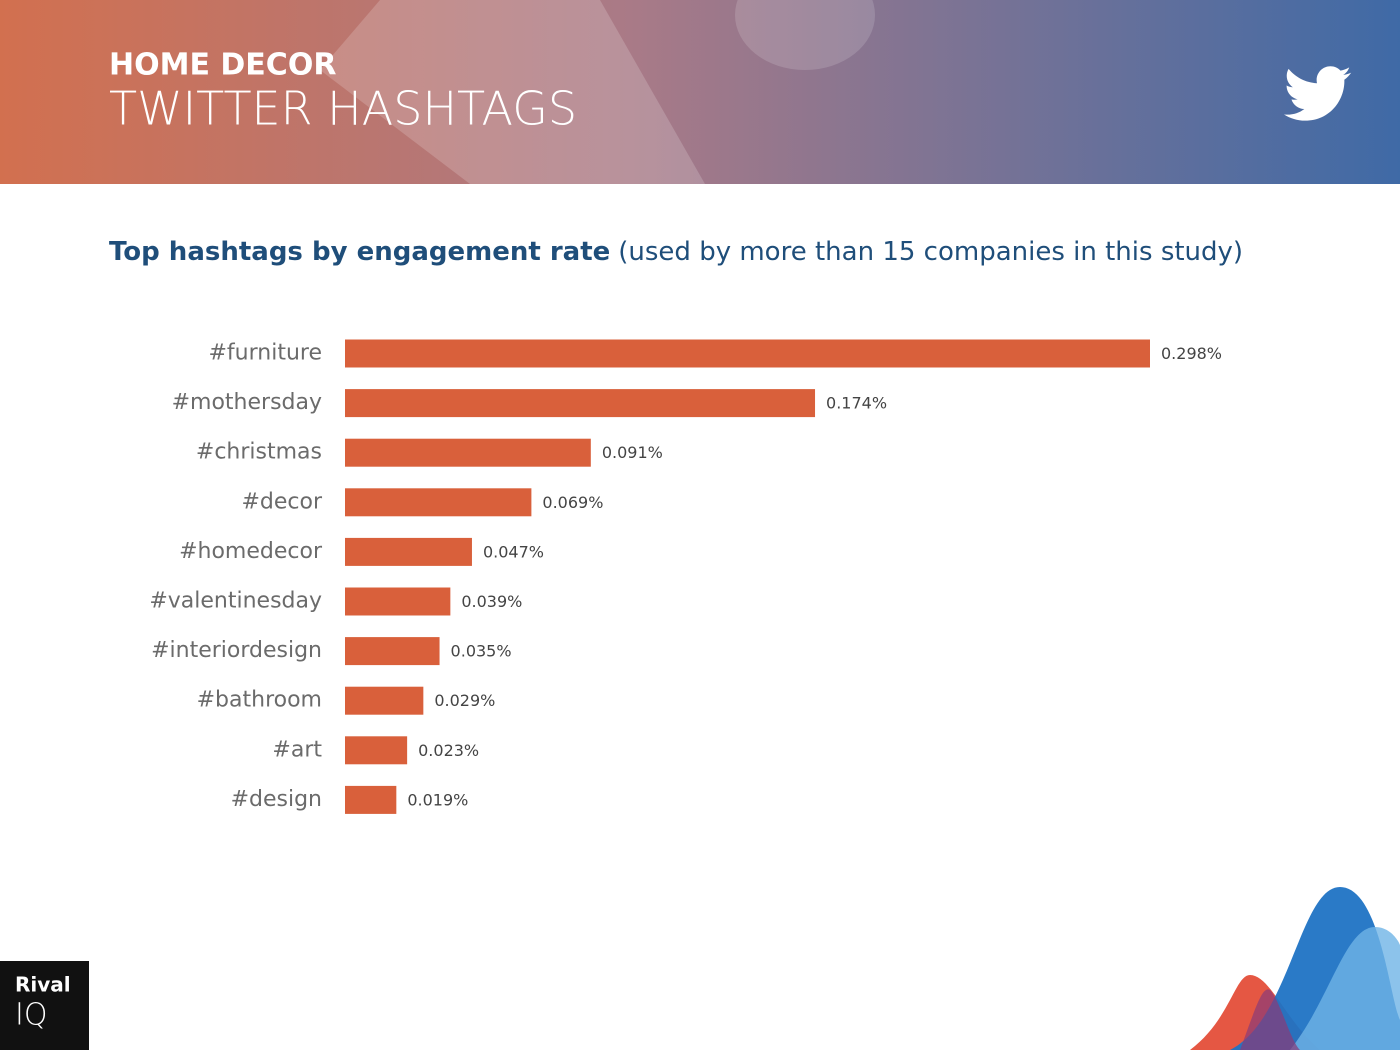  I want to click on category-label: #interiordesign, so click(236, 650).